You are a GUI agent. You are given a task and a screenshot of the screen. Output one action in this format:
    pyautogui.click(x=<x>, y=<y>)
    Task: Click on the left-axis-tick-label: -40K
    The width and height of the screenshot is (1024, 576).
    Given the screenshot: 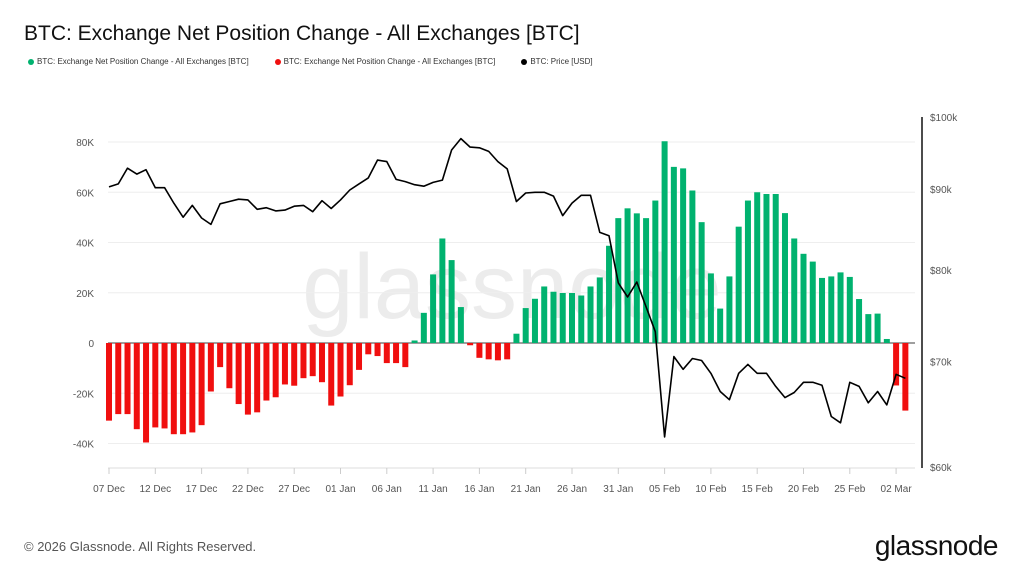 What is the action you would take?
    pyautogui.click(x=83, y=445)
    